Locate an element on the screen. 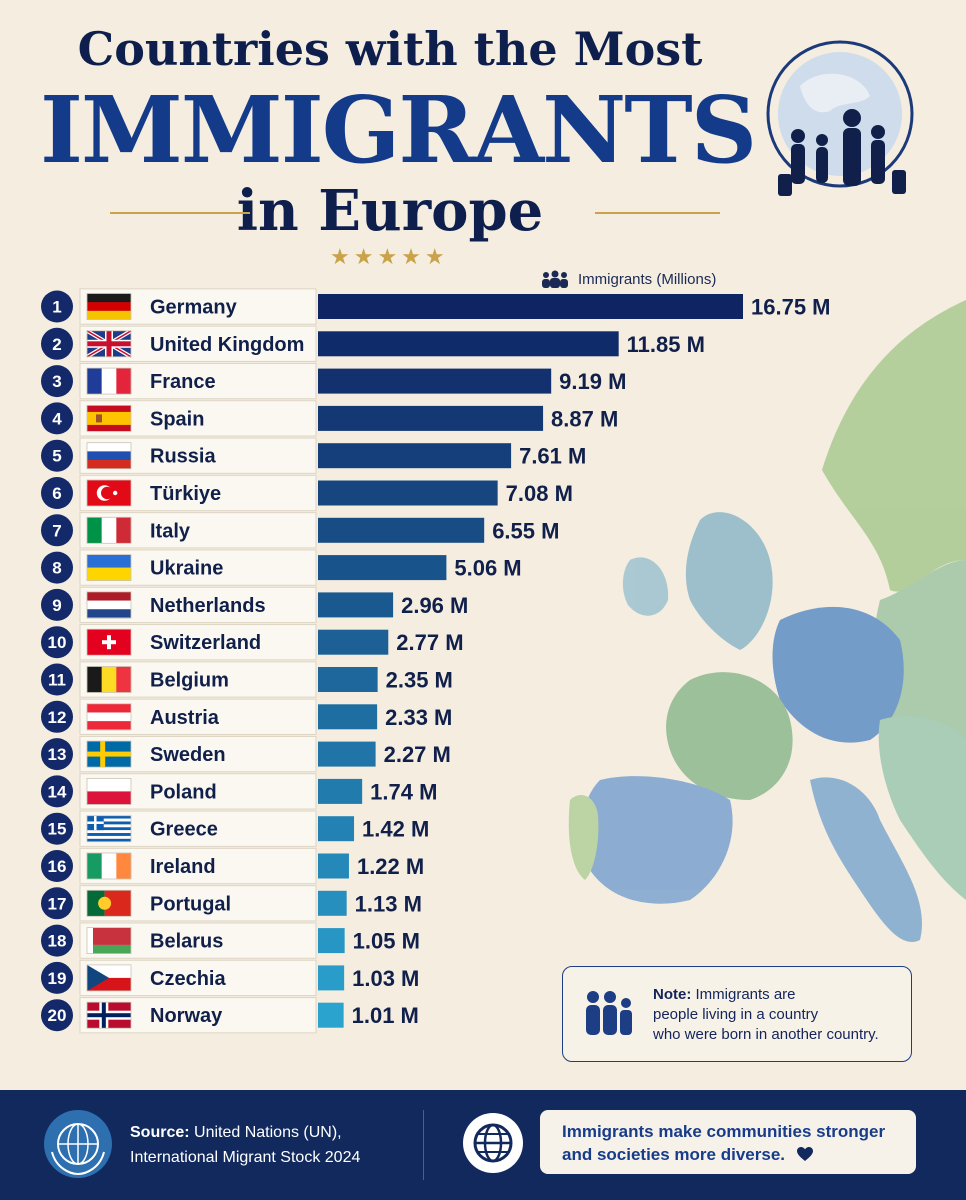 This screenshot has height=1200, width=966. spain-flag is located at coordinates (109, 418).